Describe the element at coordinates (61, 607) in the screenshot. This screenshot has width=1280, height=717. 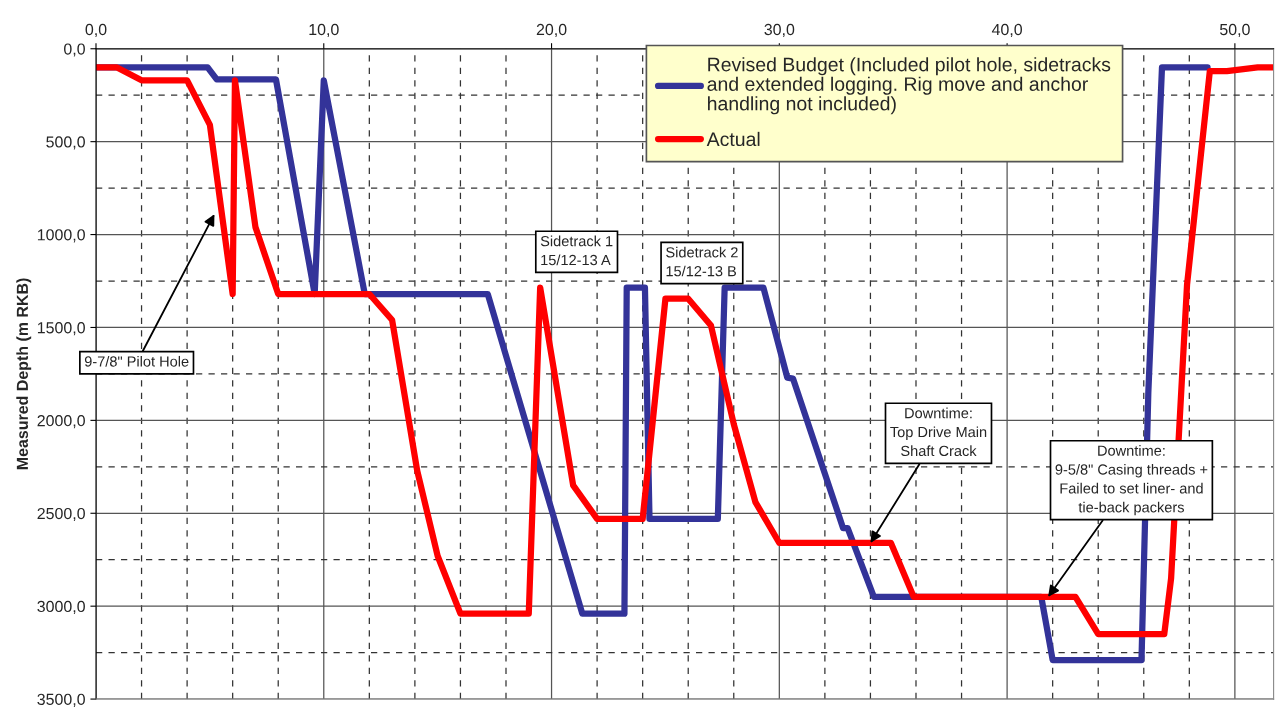
I see `y-tick-label: 3000,0` at that location.